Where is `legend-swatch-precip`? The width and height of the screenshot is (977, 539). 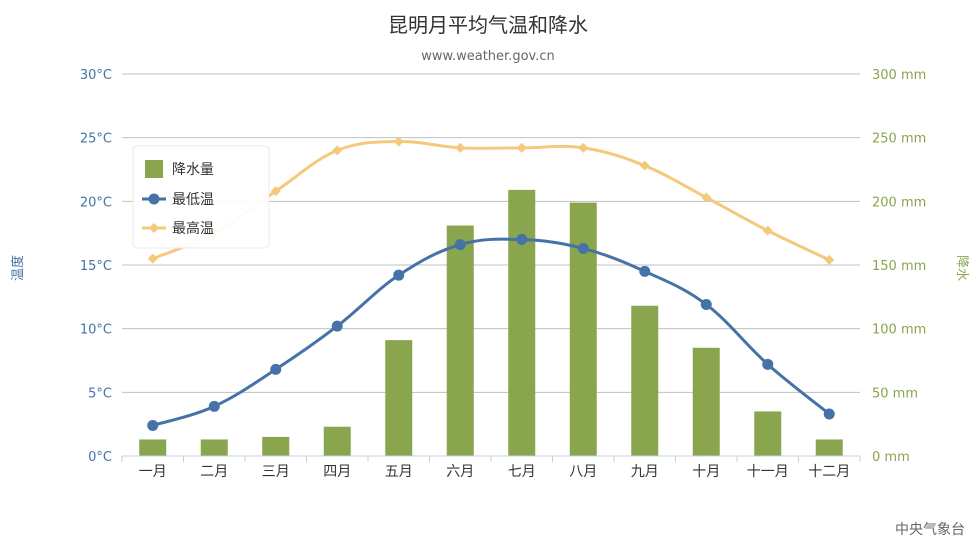 legend-swatch-precip is located at coordinates (154, 169).